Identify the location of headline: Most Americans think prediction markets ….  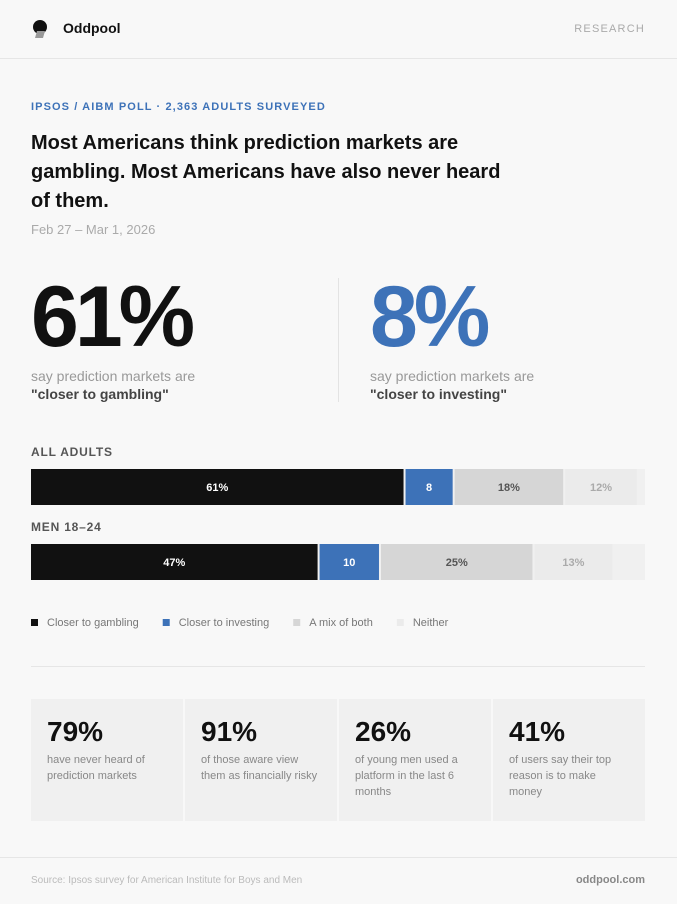
(266, 172).